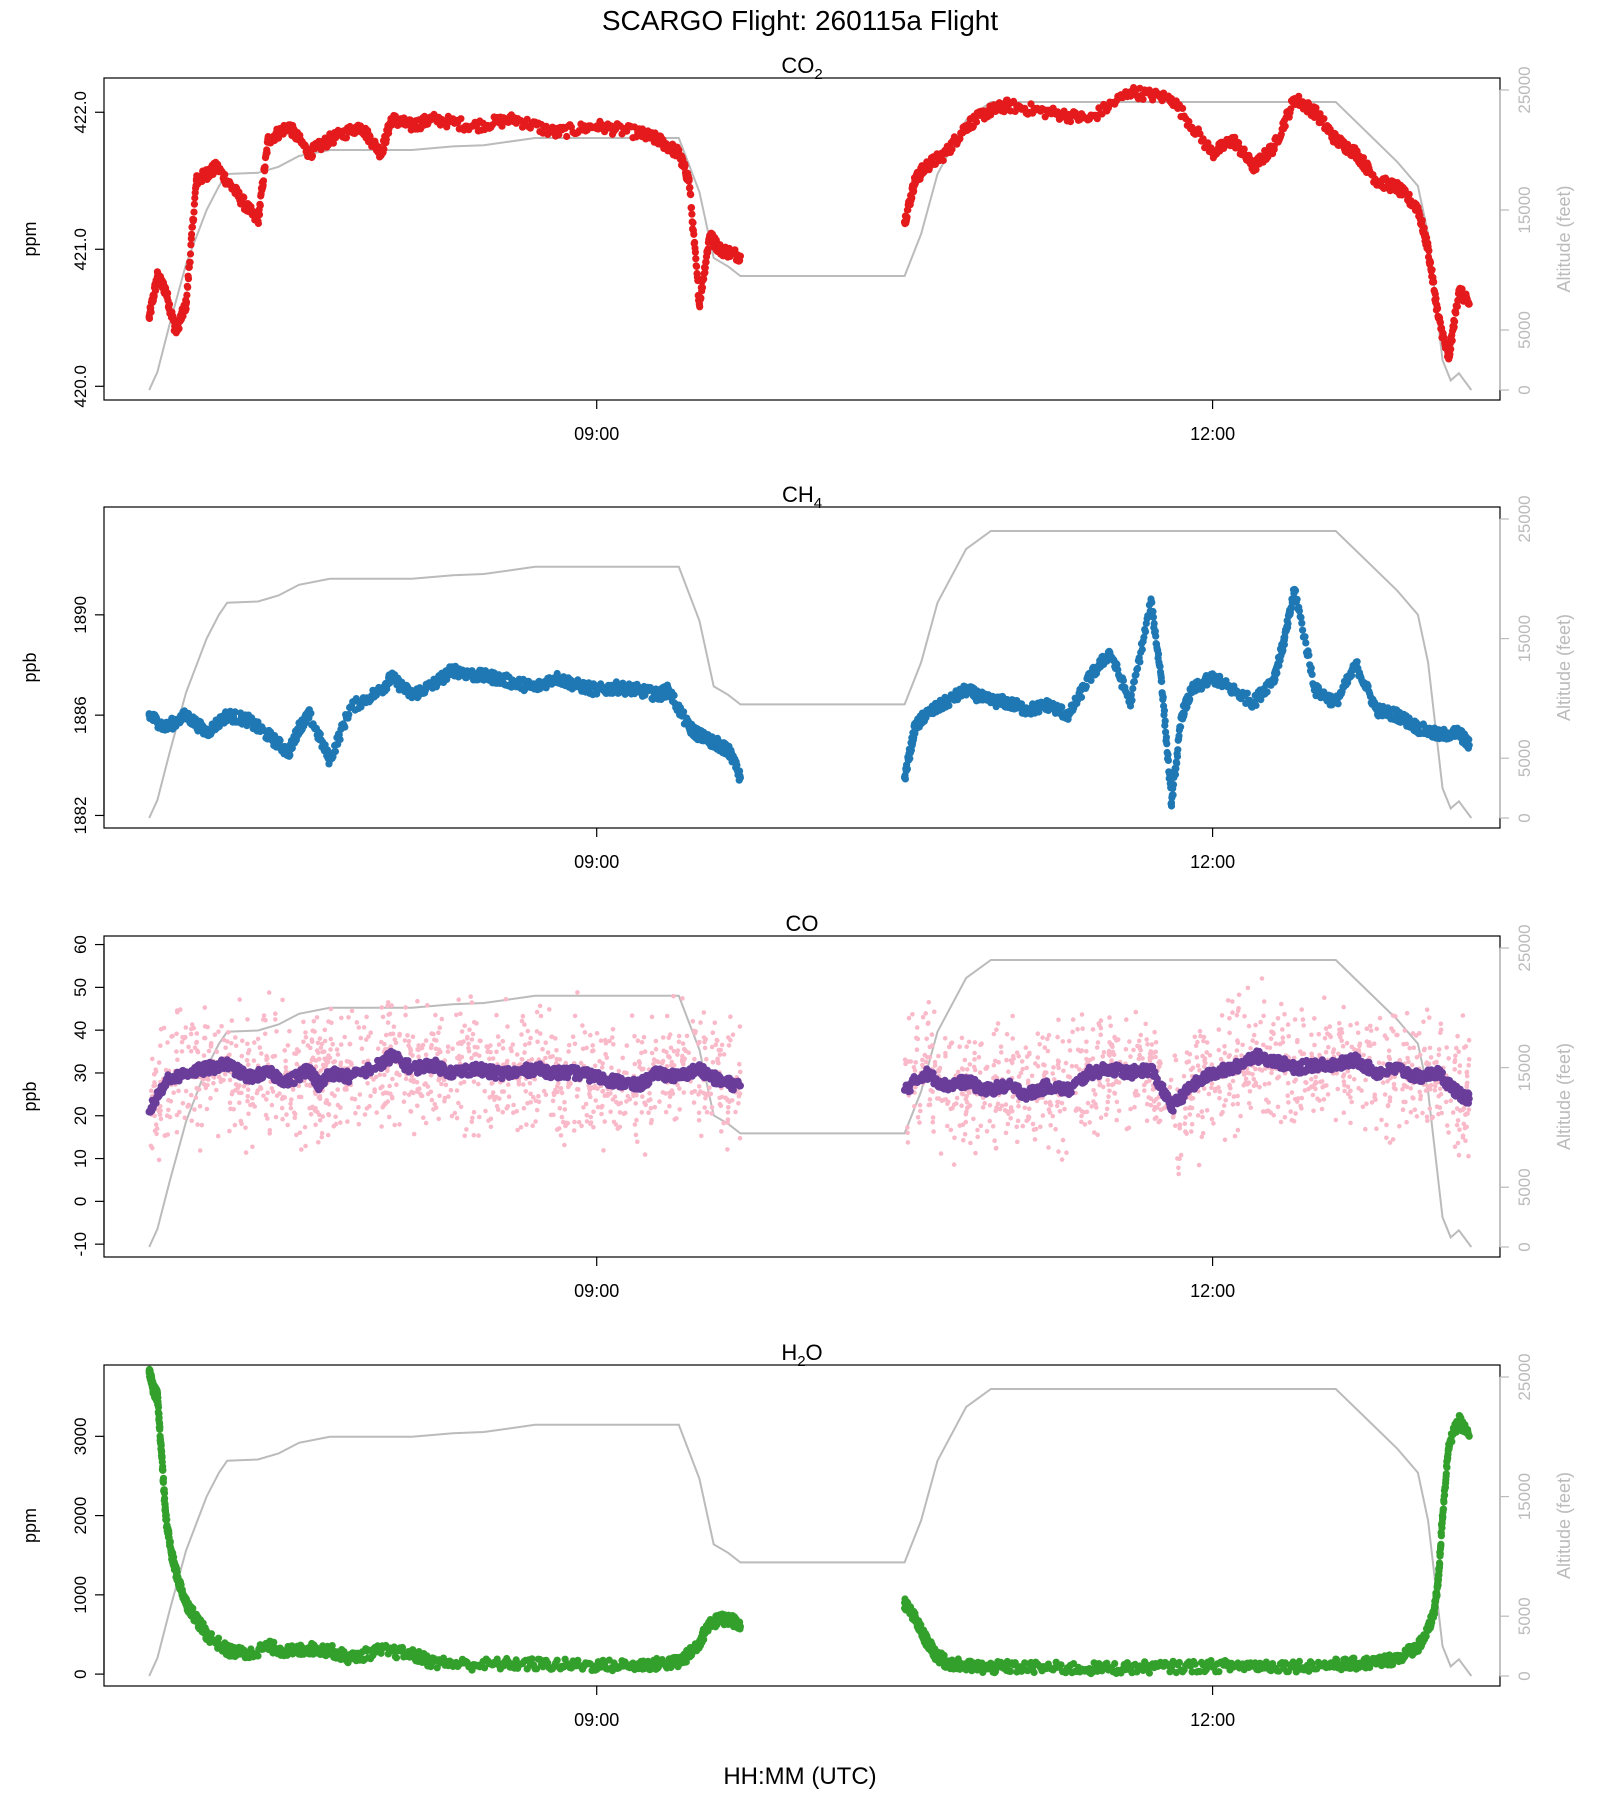  Describe the element at coordinates (818, 503) in the screenshot. I see `panel-title-subscript: 4` at that location.